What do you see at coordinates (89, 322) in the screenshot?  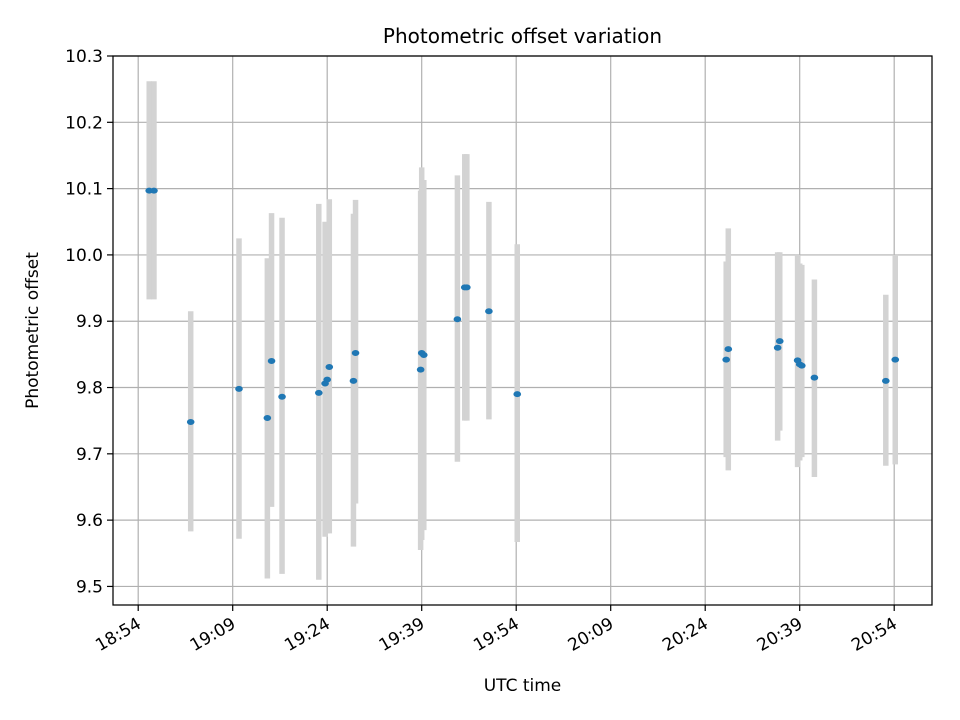 I see `y-tick-label: 9.9` at bounding box center [89, 322].